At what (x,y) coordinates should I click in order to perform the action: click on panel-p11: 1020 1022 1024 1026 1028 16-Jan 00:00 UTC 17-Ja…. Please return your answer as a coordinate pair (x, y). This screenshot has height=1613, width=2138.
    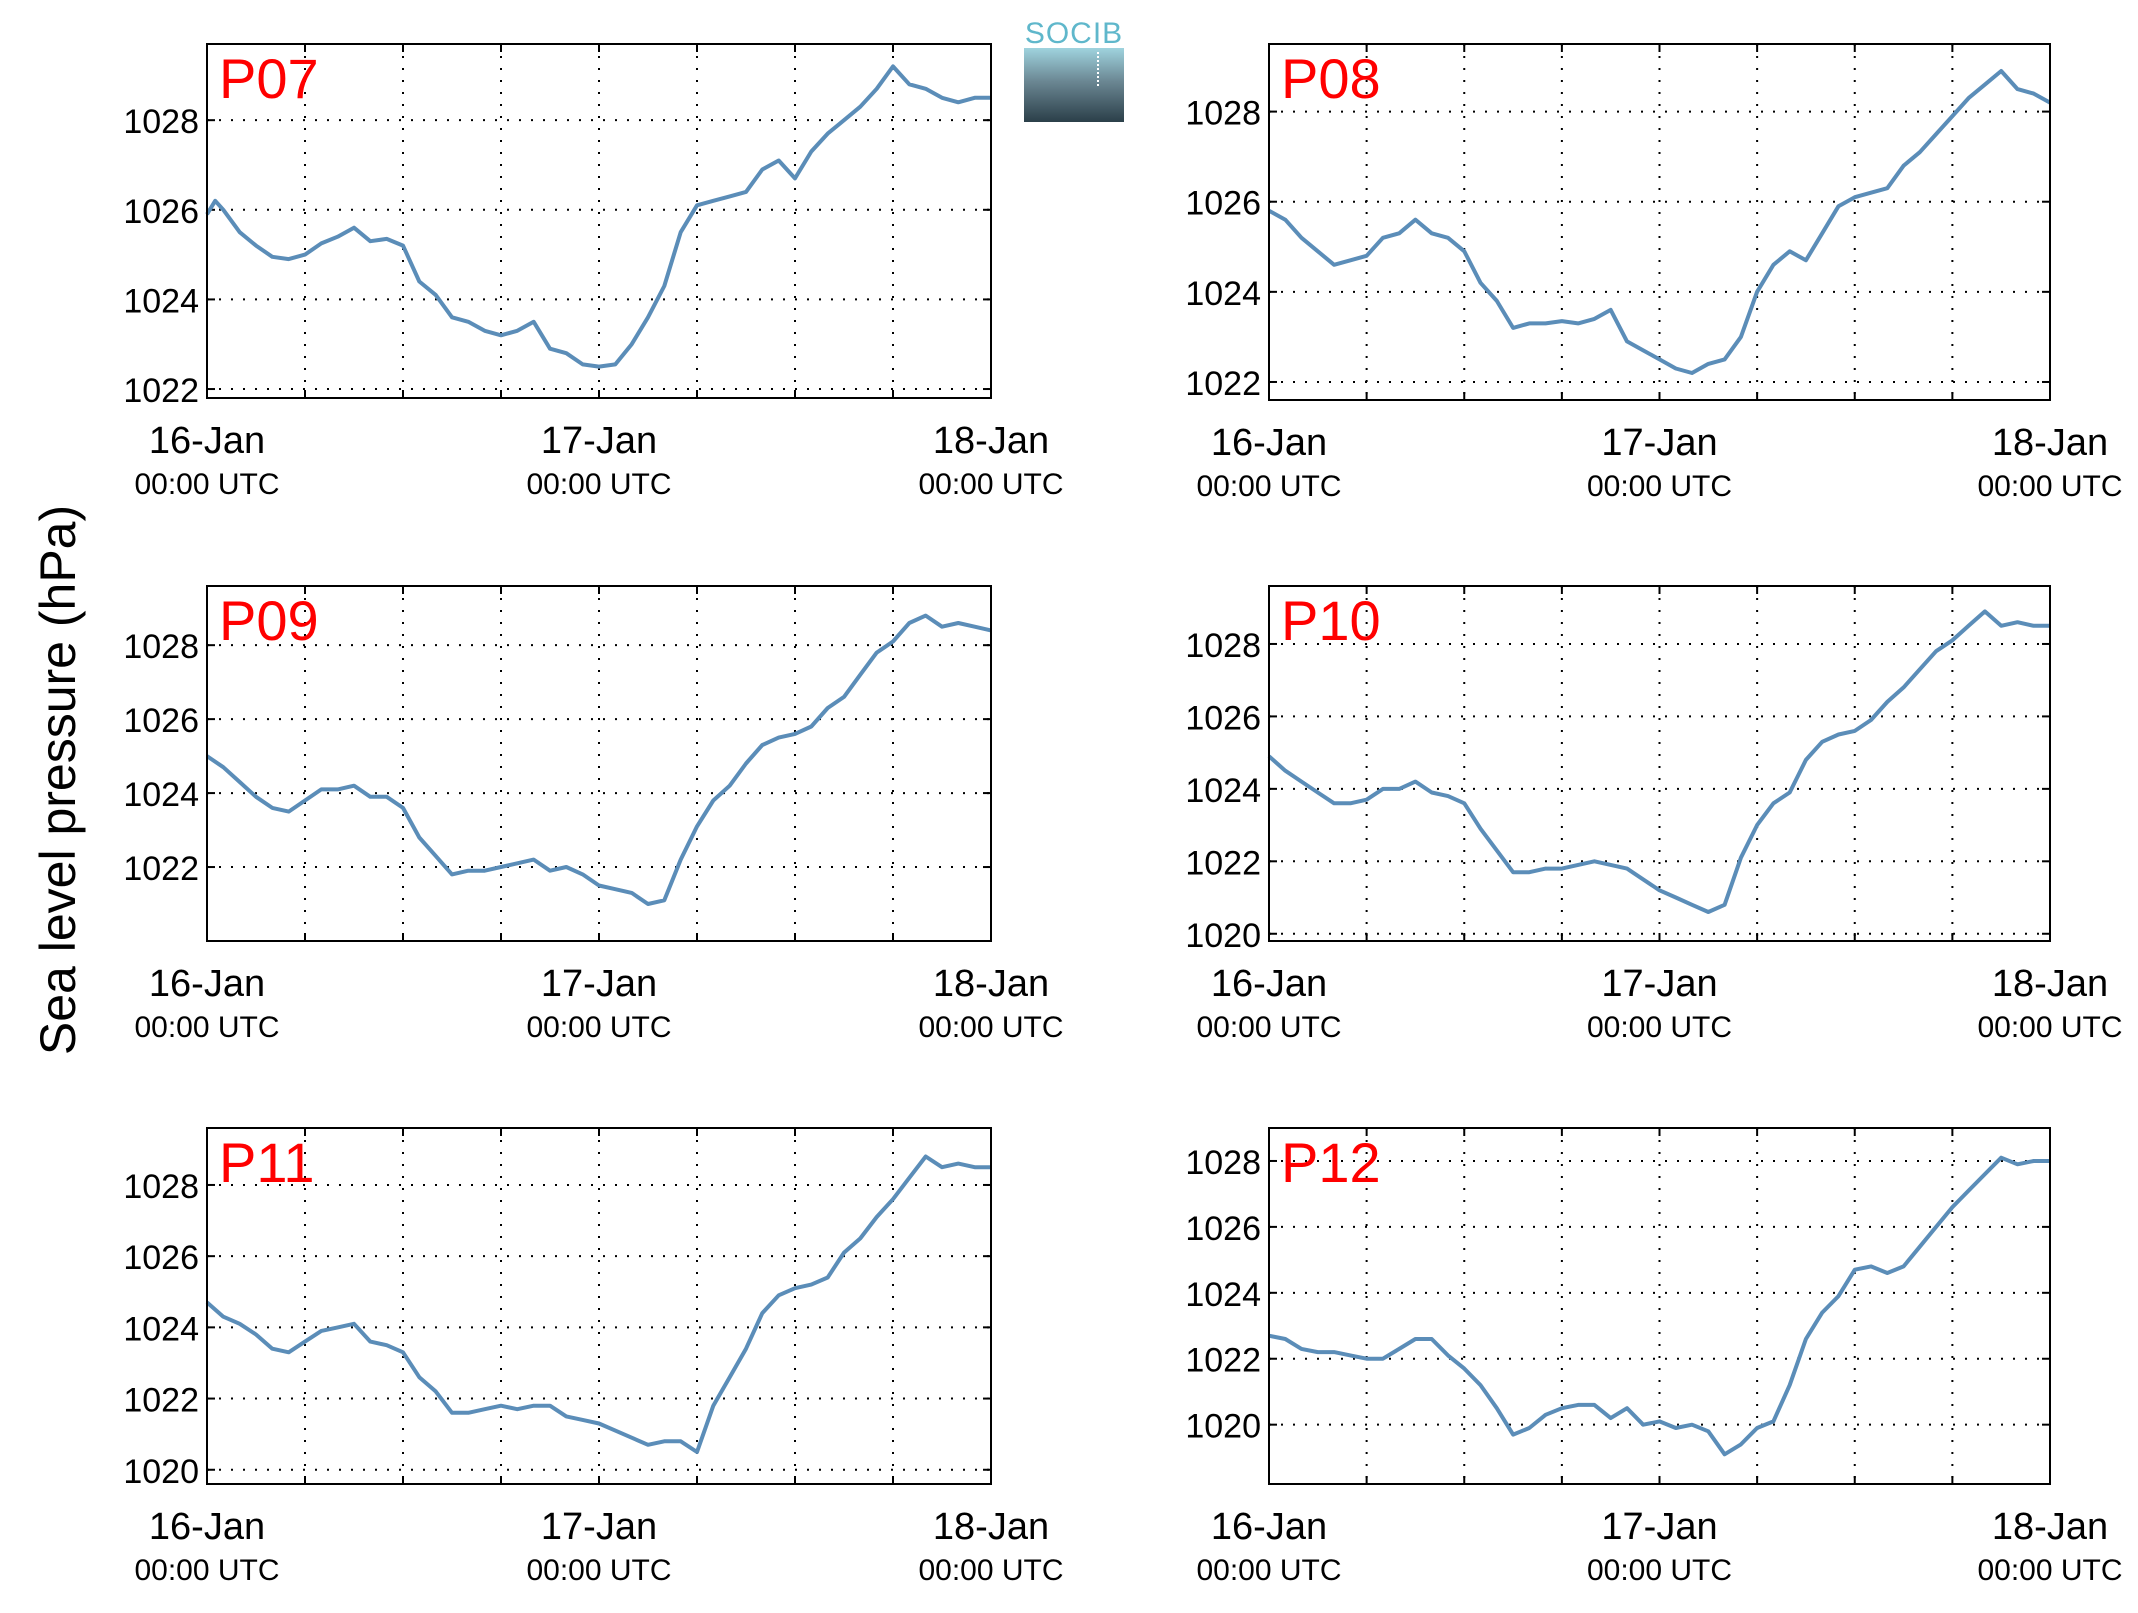
    Looking at the image, I should click on (593, 1357).